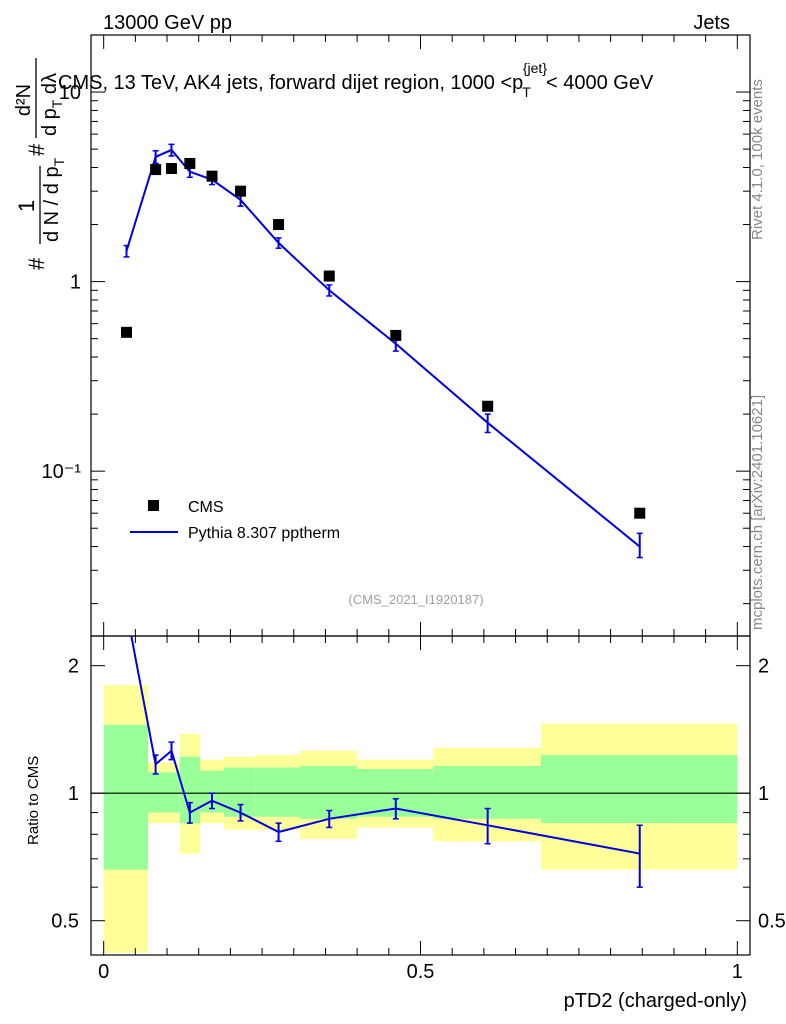 This screenshot has width=786, height=1024. What do you see at coordinates (167, 23) in the screenshot?
I see `energy-label: 13000 GeV pp` at bounding box center [167, 23].